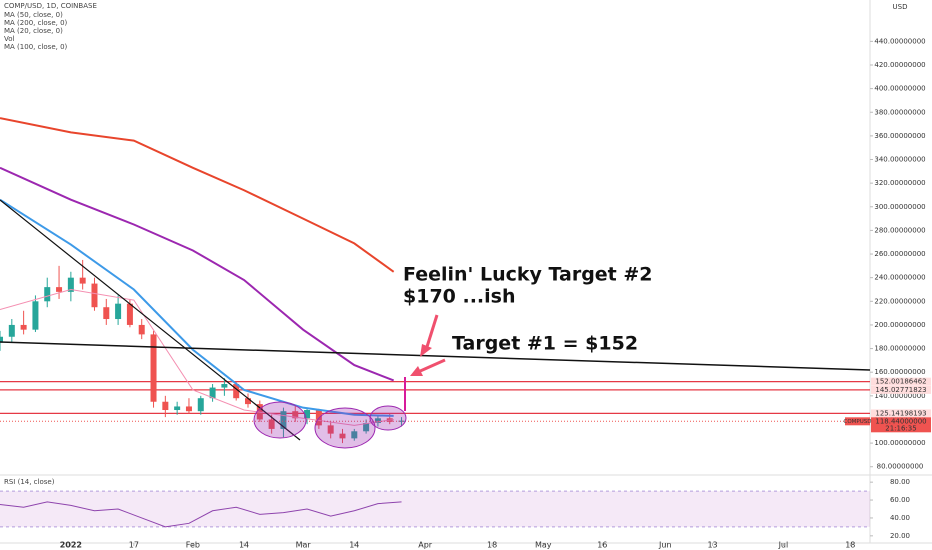  I want to click on level-label: 125.14198193, so click(900, 413).